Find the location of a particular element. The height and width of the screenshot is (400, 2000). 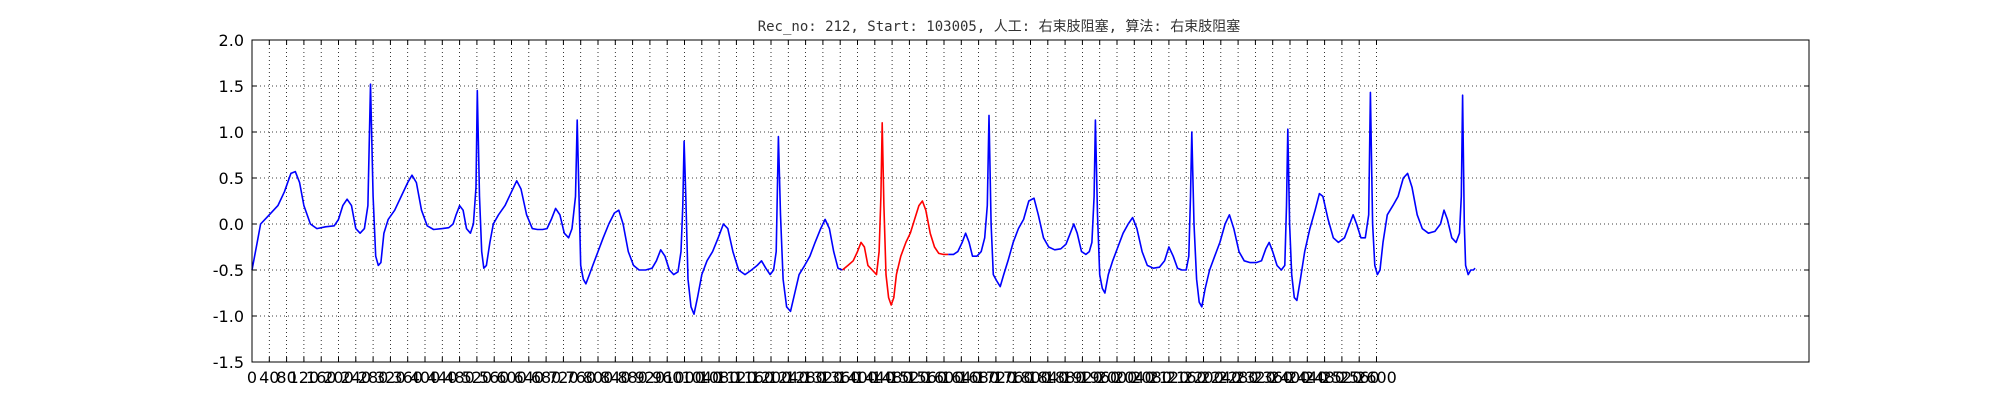

x-tick-label: 800 is located at coordinates (598, 377).